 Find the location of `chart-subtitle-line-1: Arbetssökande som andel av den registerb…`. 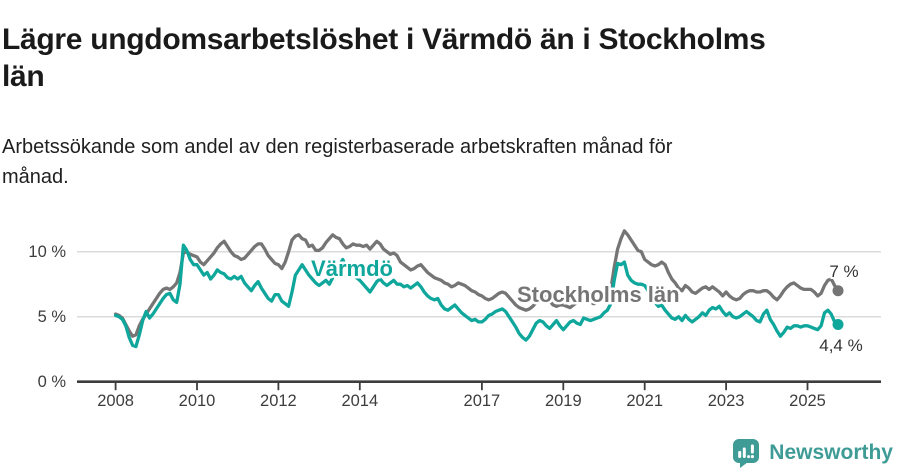

chart-subtitle-line-1: Arbetssökande som andel av den registerb… is located at coordinates (337, 147).